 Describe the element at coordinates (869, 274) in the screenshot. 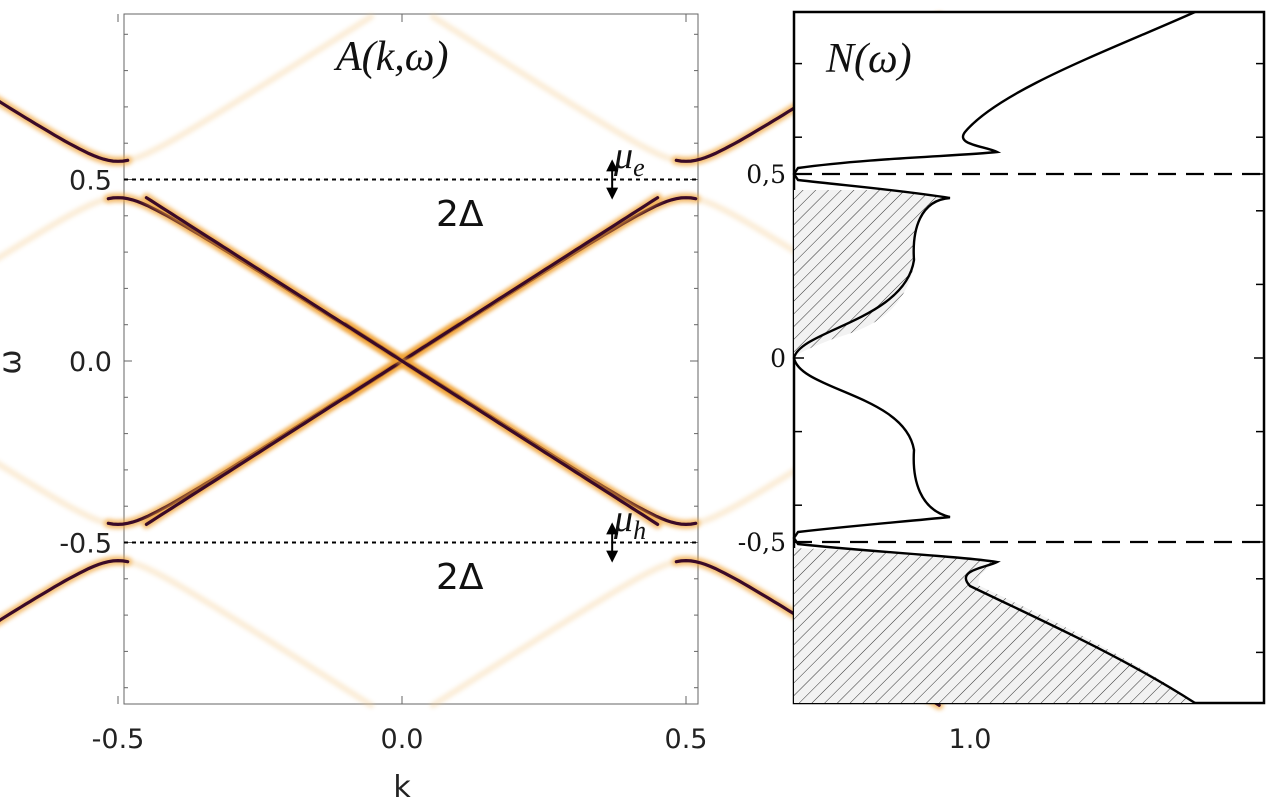

I see `hatched-region-upper` at that location.